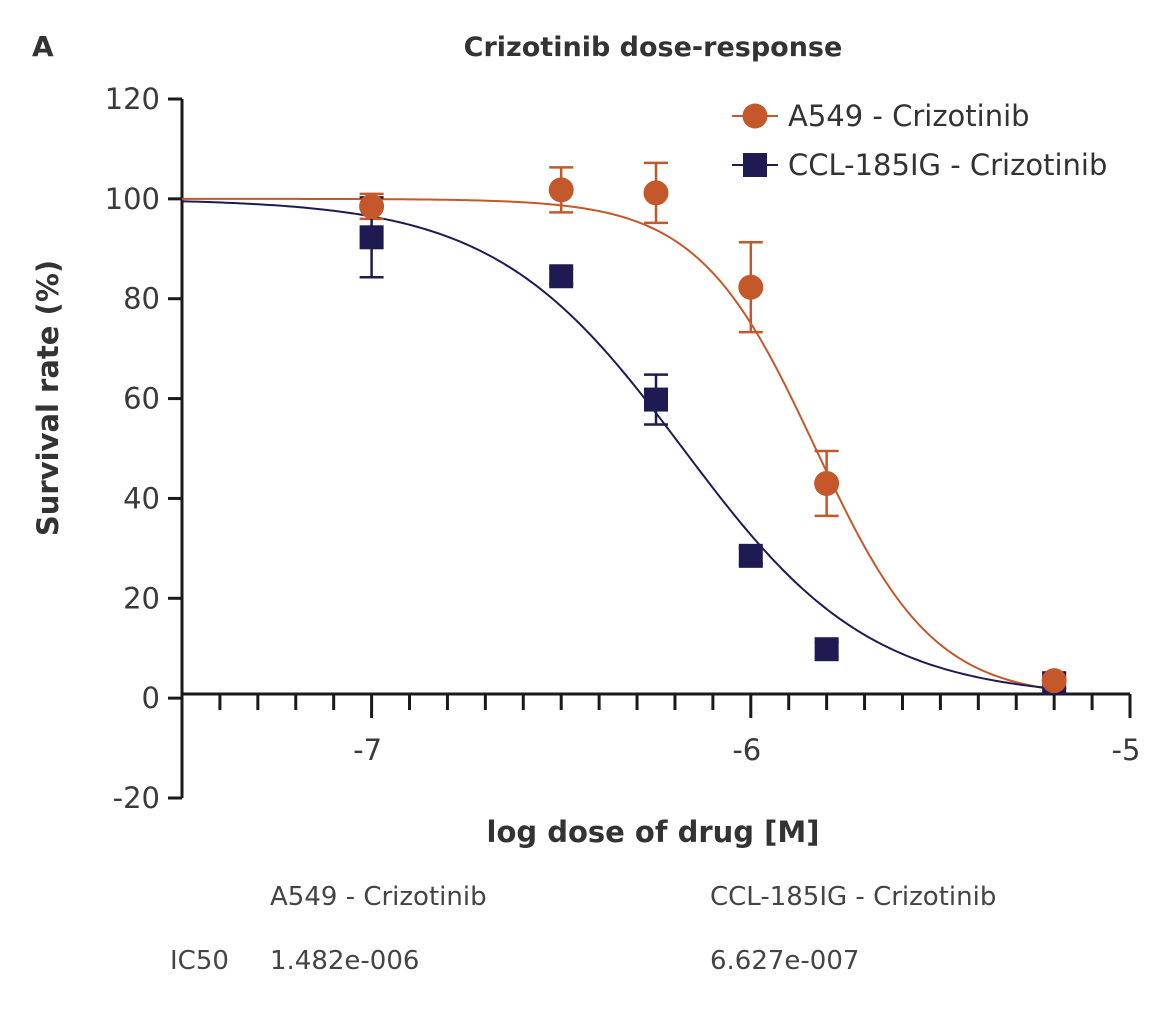 Image resolution: width=1156 pixels, height=1019 pixels. What do you see at coordinates (143, 448) in the screenshot?
I see `y-ticks: -20 0 20 40 60 80 100 120` at bounding box center [143, 448].